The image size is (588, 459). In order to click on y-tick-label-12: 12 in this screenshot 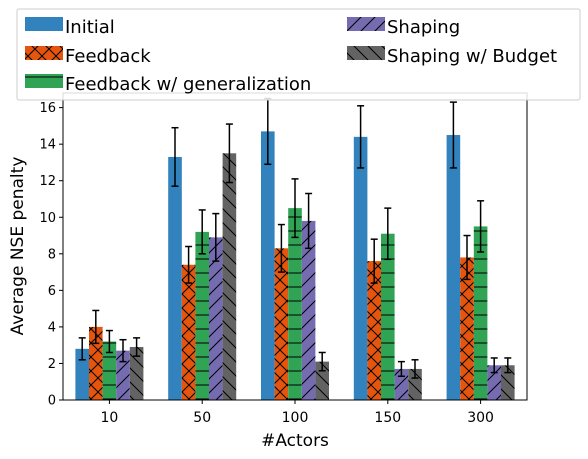, I will do `click(47, 181)`.